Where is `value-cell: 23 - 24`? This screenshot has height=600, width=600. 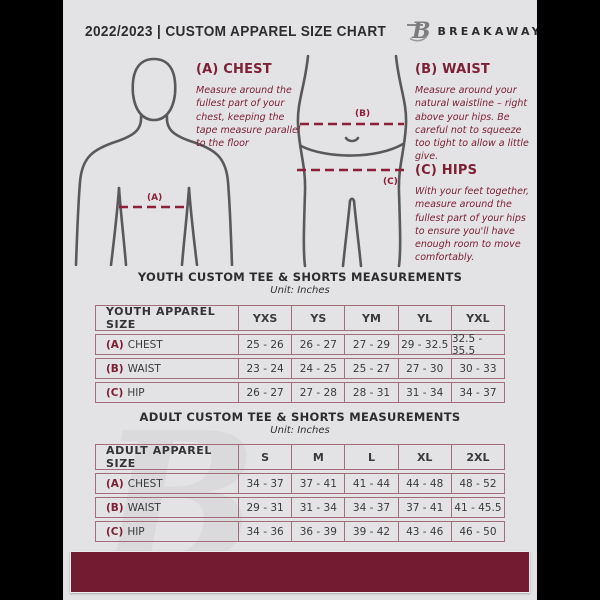 value-cell: 23 - 24 is located at coordinates (264, 368).